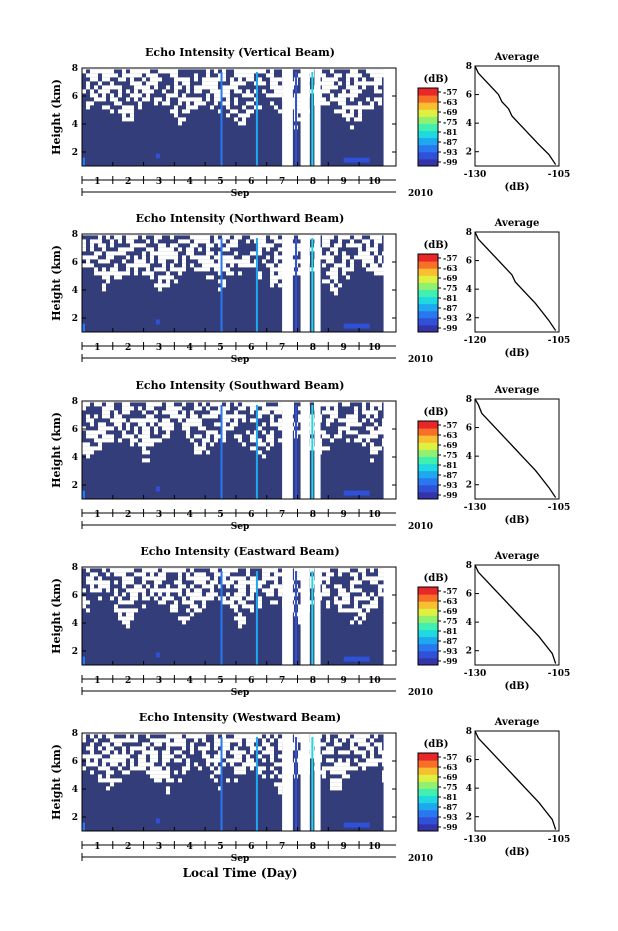 The width and height of the screenshot is (618, 931). I want to click on profile-x-label: (dB), so click(517, 187).